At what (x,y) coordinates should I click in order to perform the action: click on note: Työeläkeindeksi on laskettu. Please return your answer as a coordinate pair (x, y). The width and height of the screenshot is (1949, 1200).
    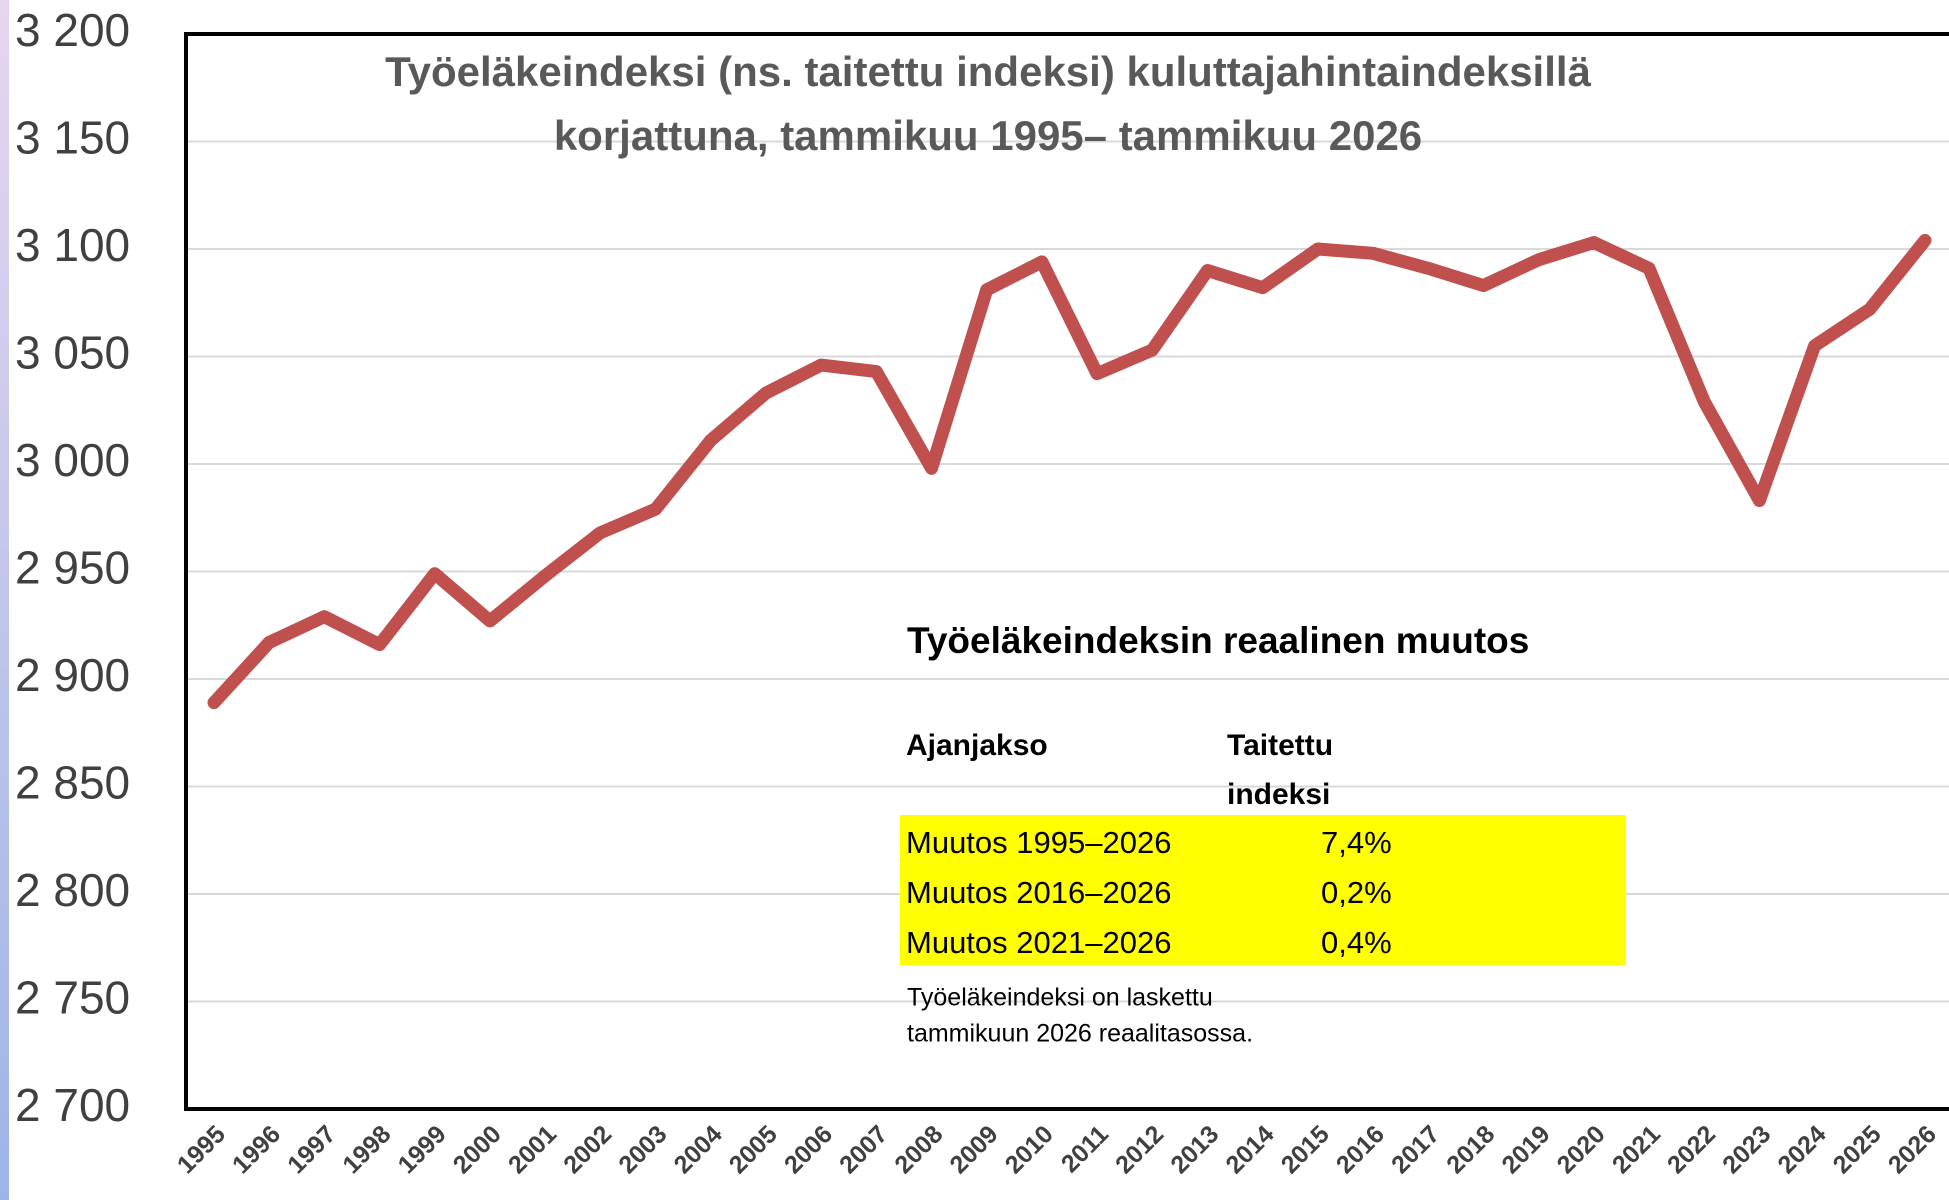
    Looking at the image, I should click on (1060, 998).